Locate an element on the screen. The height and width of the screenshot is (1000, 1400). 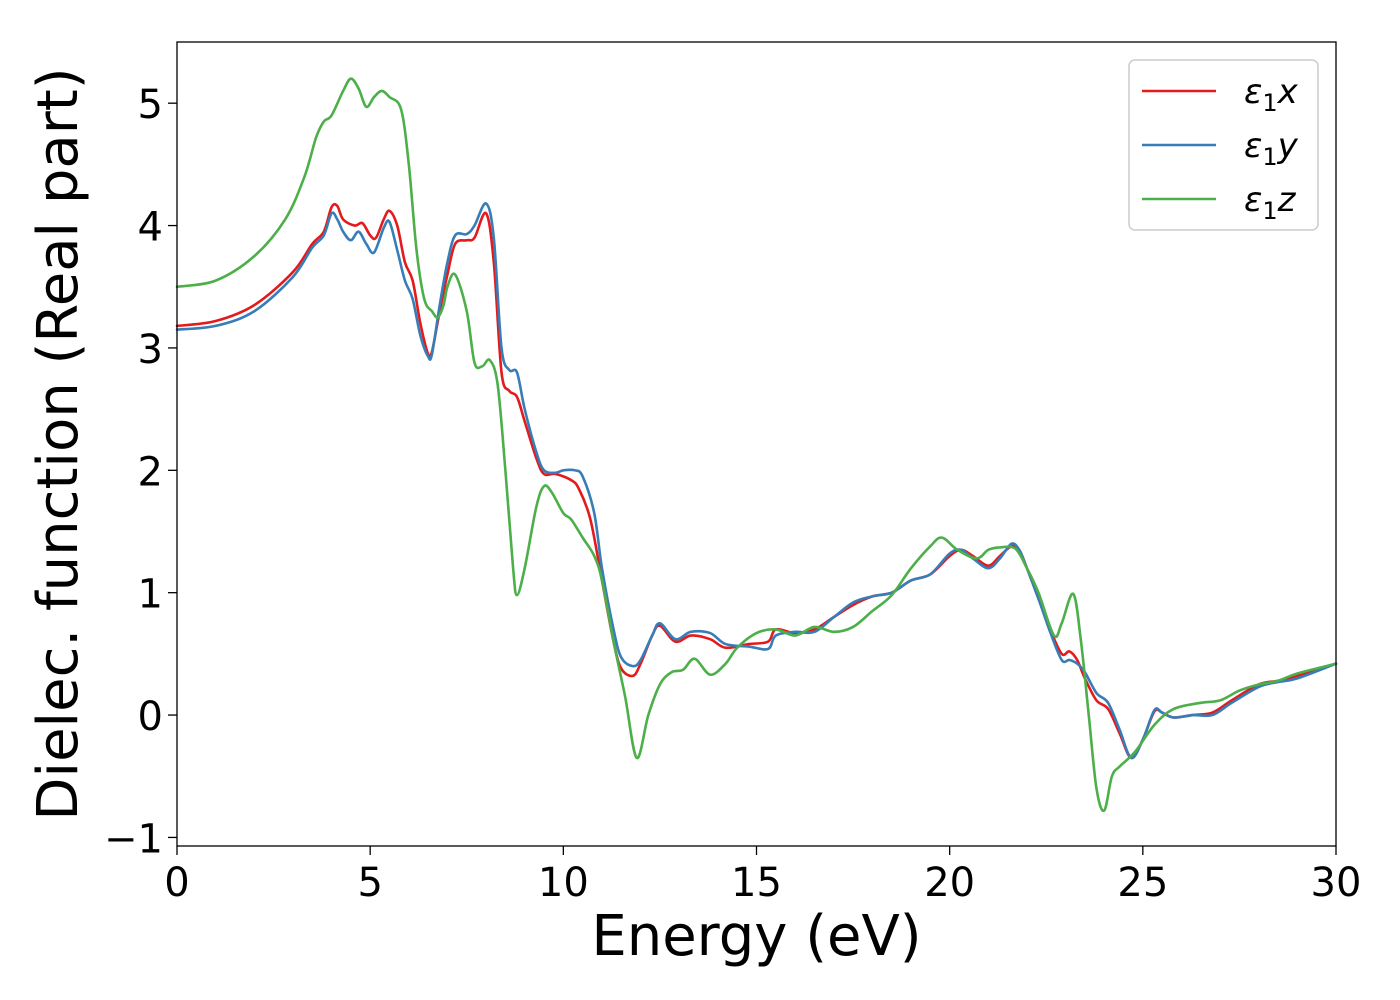
y-tick-label-1: 1 is located at coordinates (150, 595).